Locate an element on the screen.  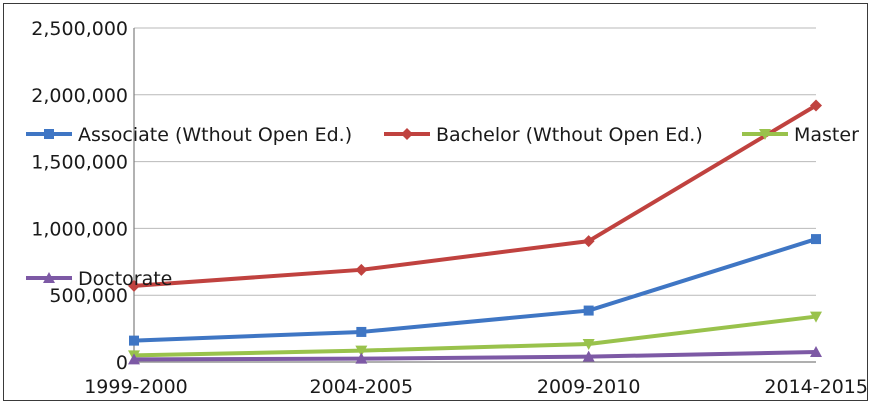
y-tick-label: 1,500,000 is located at coordinates (79, 163).